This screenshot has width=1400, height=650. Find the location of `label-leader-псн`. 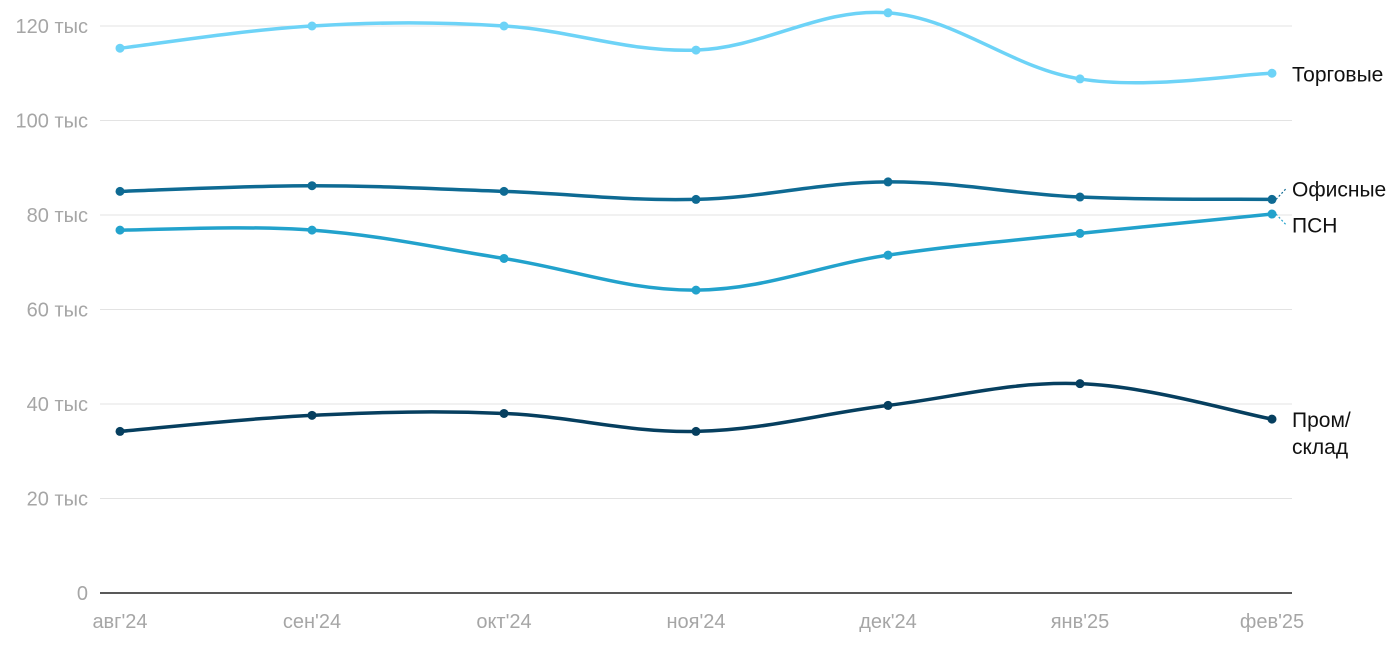

label-leader-псн is located at coordinates (1281, 219).